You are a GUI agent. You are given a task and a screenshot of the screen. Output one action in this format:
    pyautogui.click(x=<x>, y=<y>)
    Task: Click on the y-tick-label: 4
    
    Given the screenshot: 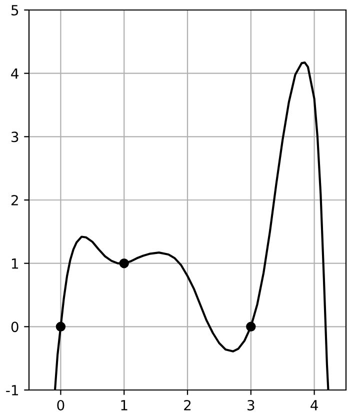 What is the action you would take?
    pyautogui.click(x=14, y=73)
    